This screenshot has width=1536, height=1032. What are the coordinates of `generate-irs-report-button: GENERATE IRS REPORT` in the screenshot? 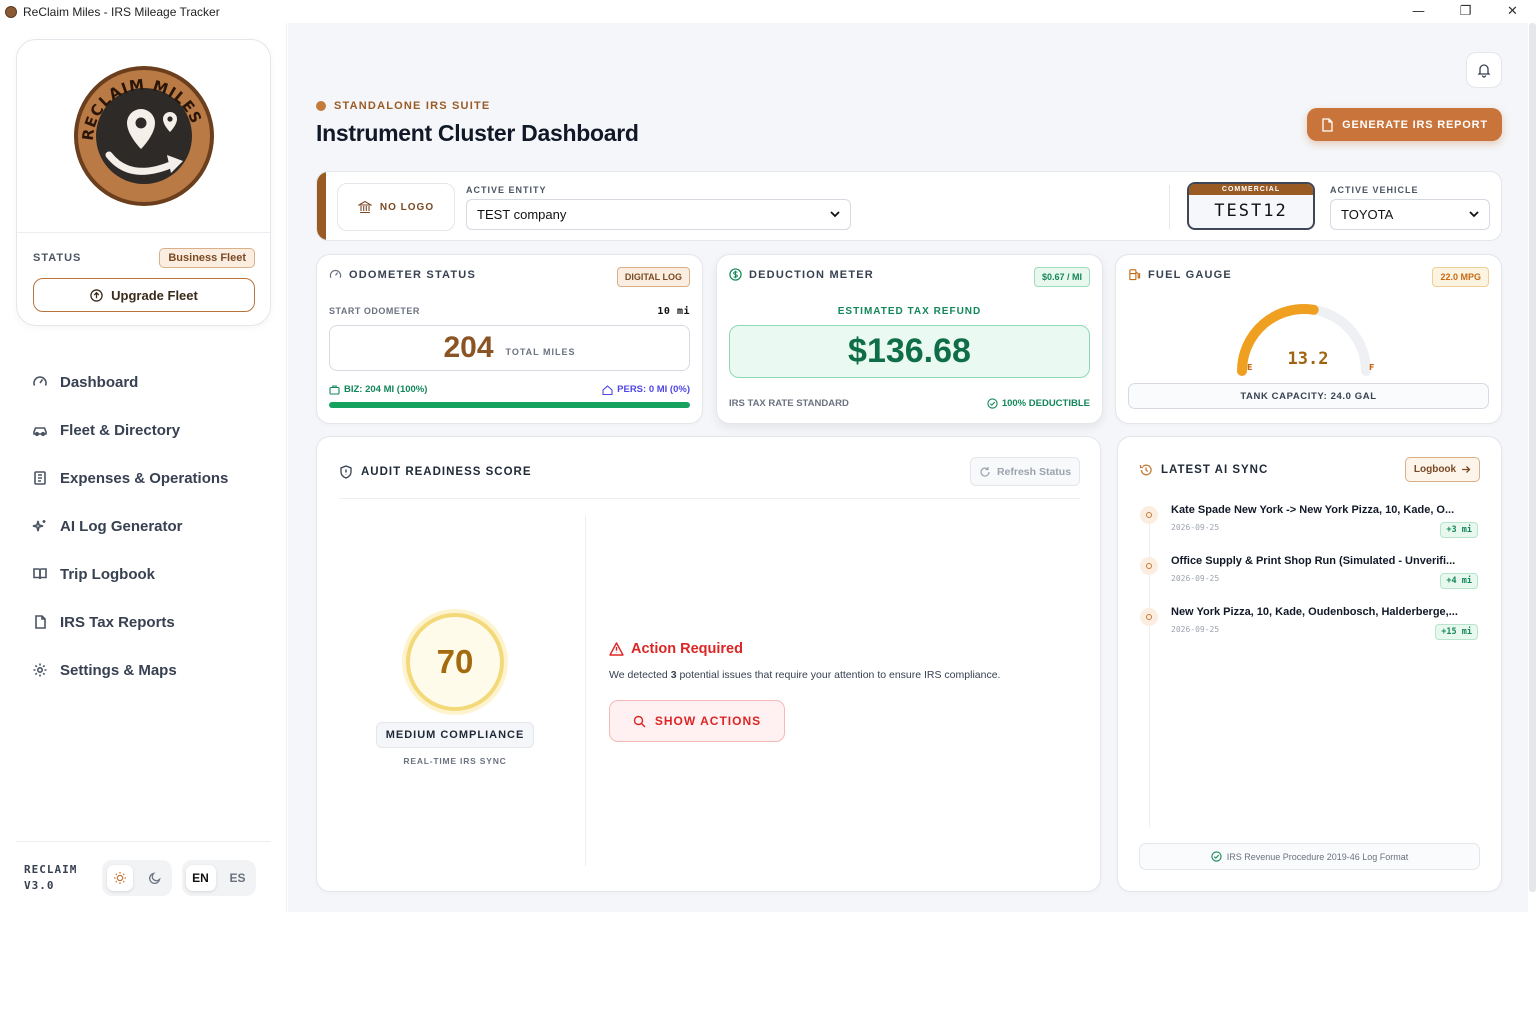 It's located at (1404, 124).